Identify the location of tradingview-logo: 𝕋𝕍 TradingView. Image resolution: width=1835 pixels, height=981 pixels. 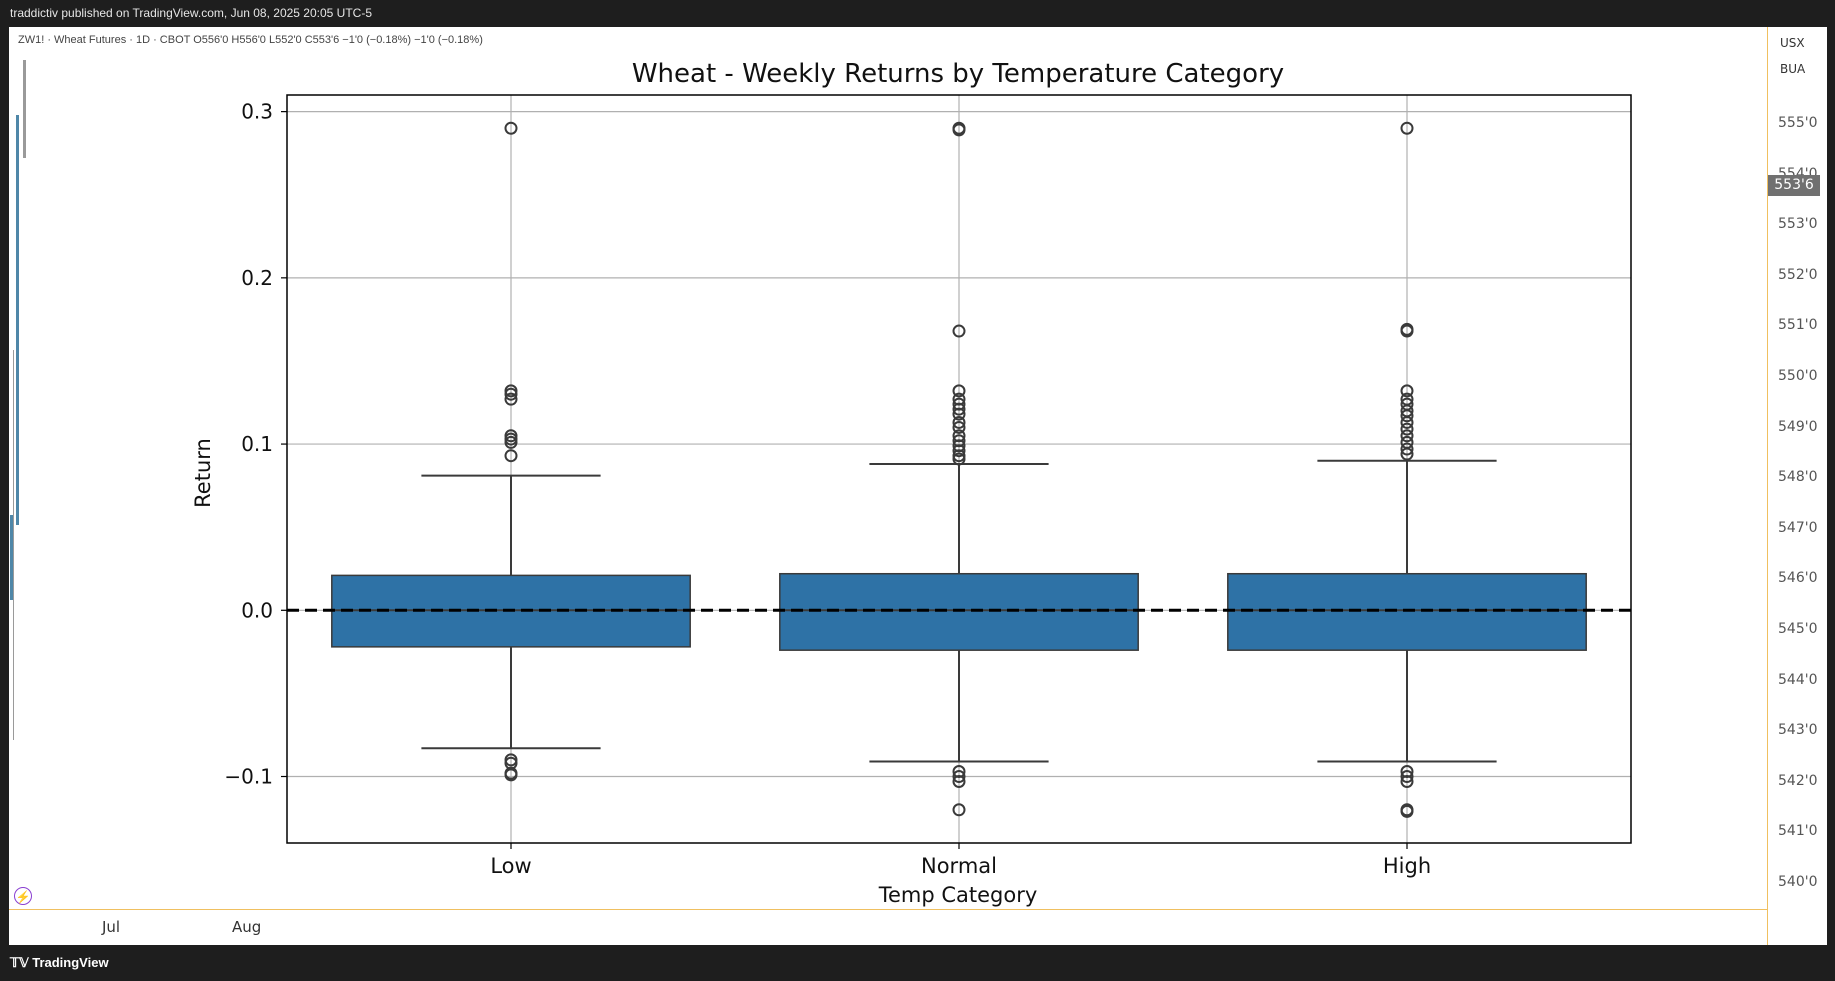
(54, 962).